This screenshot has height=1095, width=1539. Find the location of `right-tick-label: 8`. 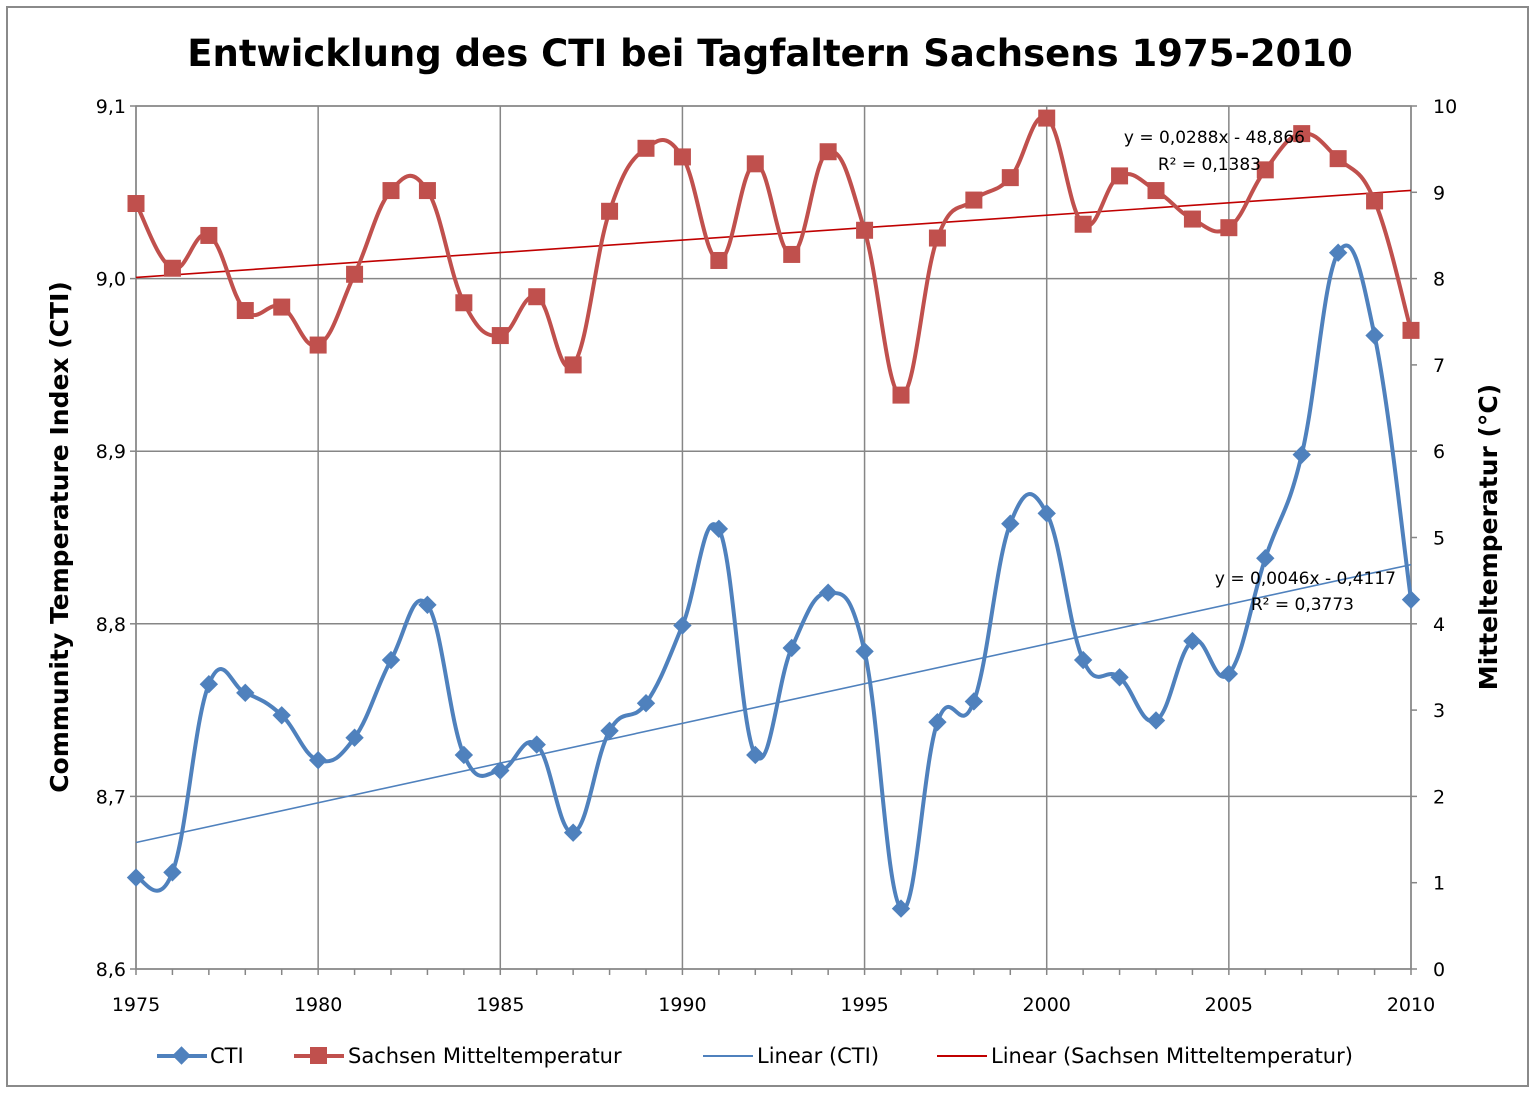

right-tick-label: 8 is located at coordinates (1439, 280).